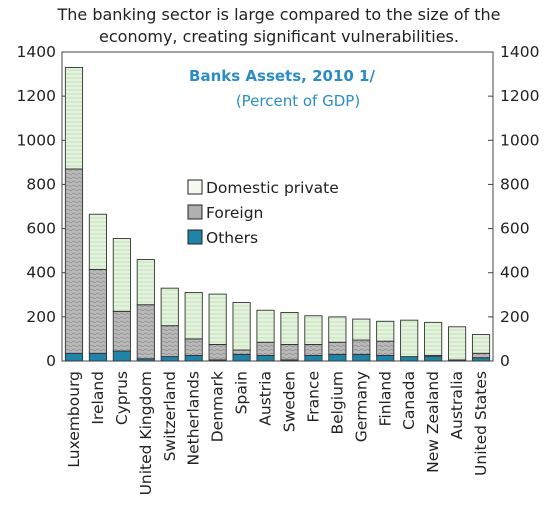  Describe the element at coordinates (515, 317) in the screenshot. I see `y-tick-label-right: 200` at that location.